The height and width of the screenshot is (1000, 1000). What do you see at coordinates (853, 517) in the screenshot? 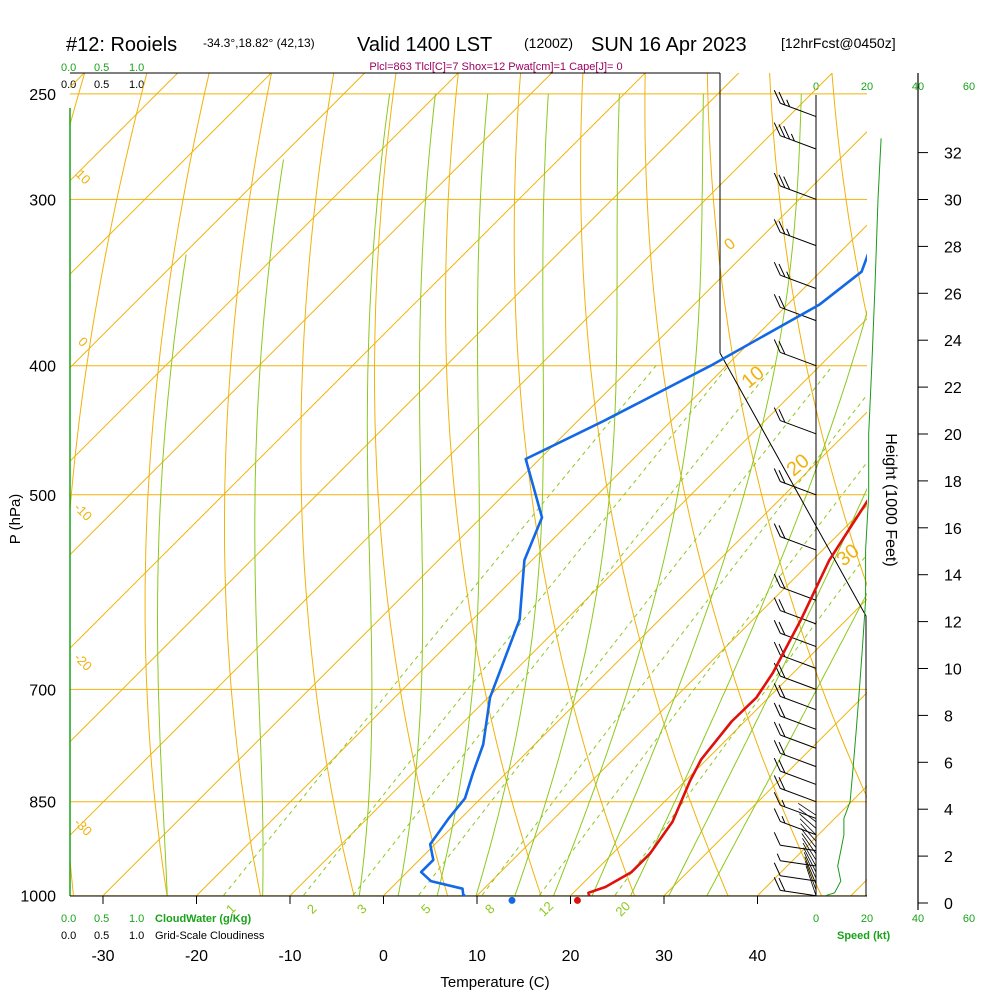
I see `wind-speed-profile` at bounding box center [853, 517].